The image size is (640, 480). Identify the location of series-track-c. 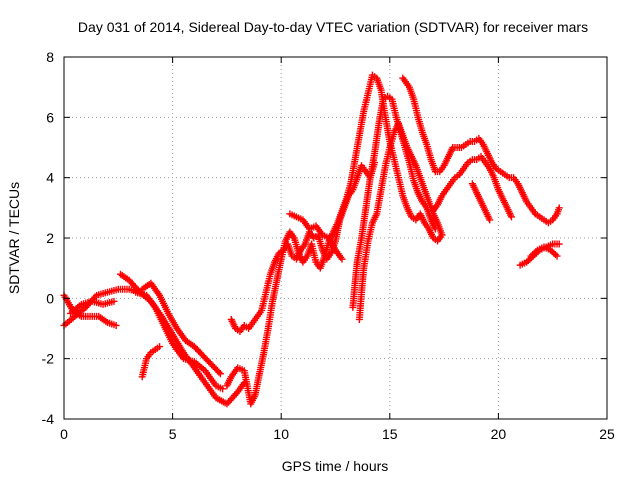
(92, 307).